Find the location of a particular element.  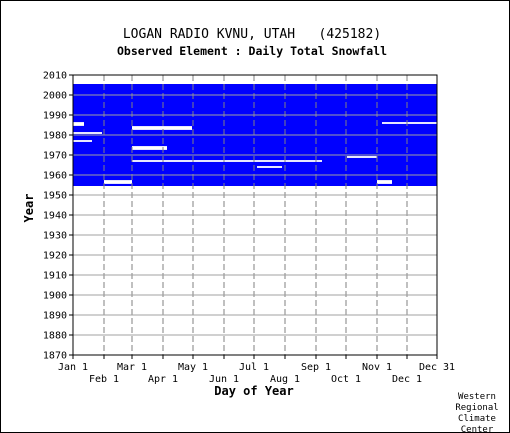

x-tick-label-top-0: Jan 1 is located at coordinates (73, 367).